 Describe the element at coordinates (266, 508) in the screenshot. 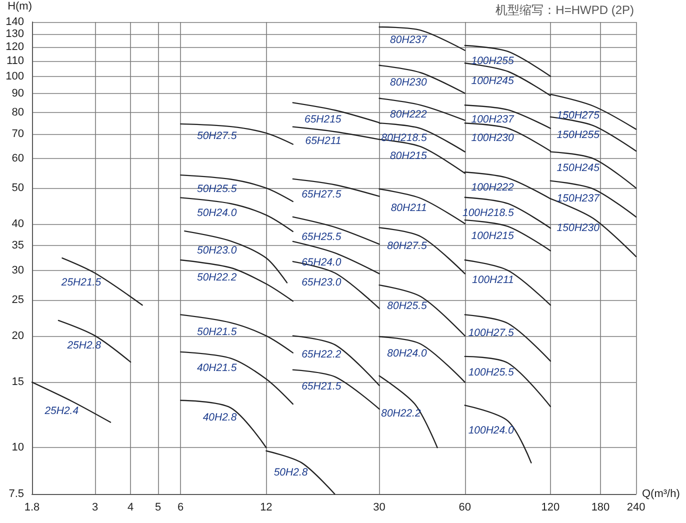

I see `x-tick-label: 12` at that location.